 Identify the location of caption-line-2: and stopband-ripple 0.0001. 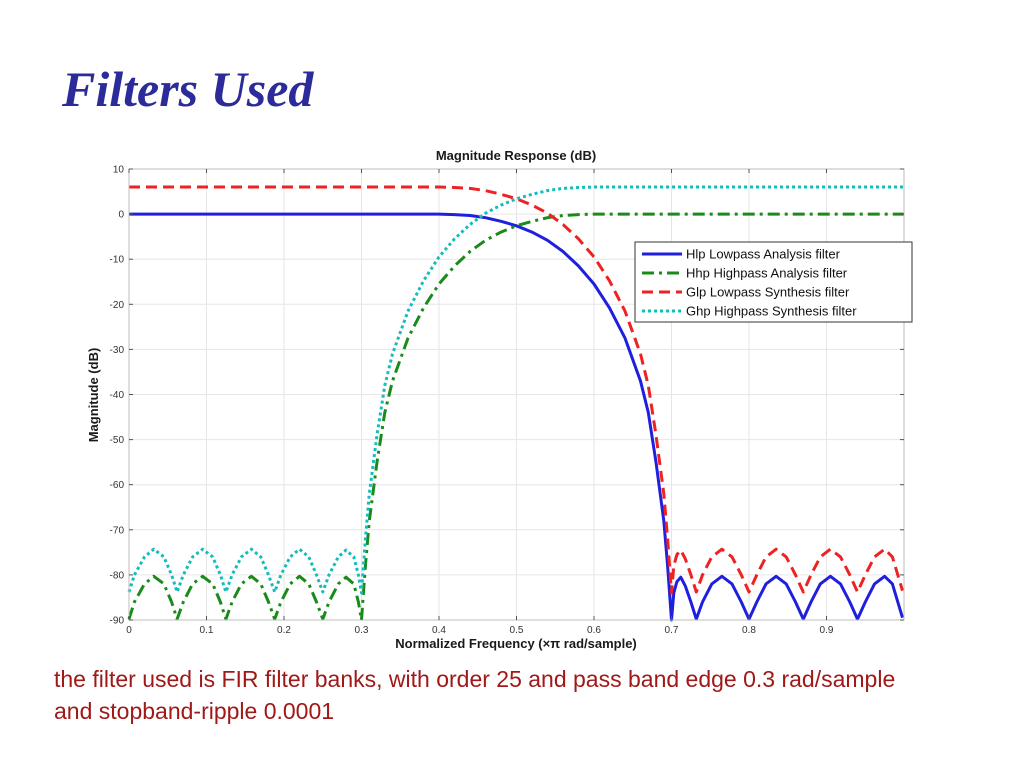
(194, 711).